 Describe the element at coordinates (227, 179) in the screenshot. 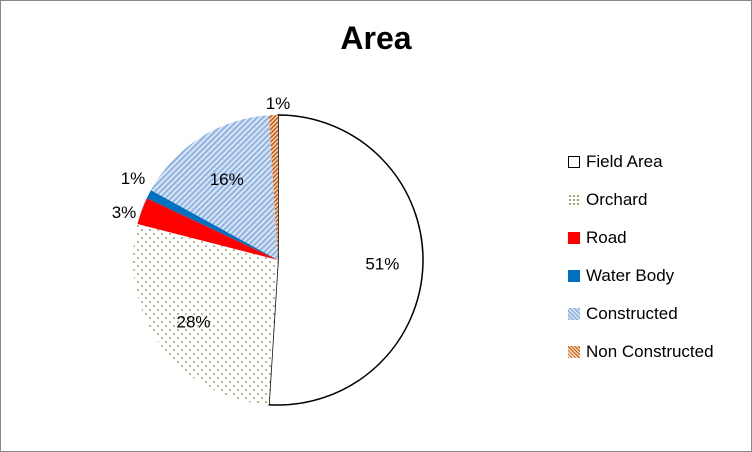

I see `data-label-constructed: 16%` at that location.